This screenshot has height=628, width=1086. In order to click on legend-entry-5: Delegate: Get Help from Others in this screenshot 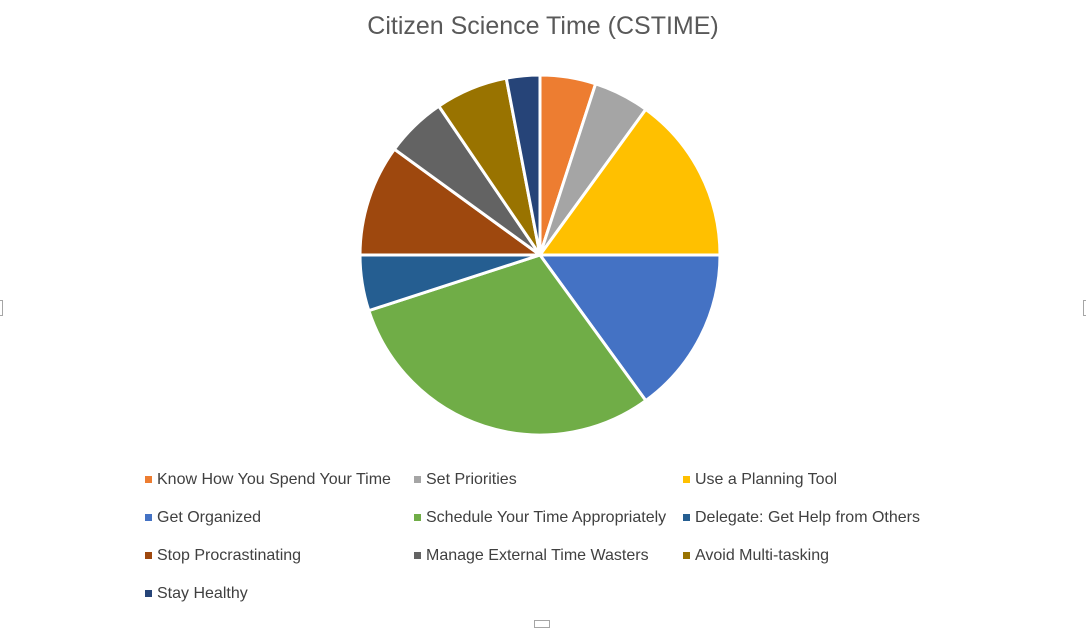, I will do `click(814, 517)`.